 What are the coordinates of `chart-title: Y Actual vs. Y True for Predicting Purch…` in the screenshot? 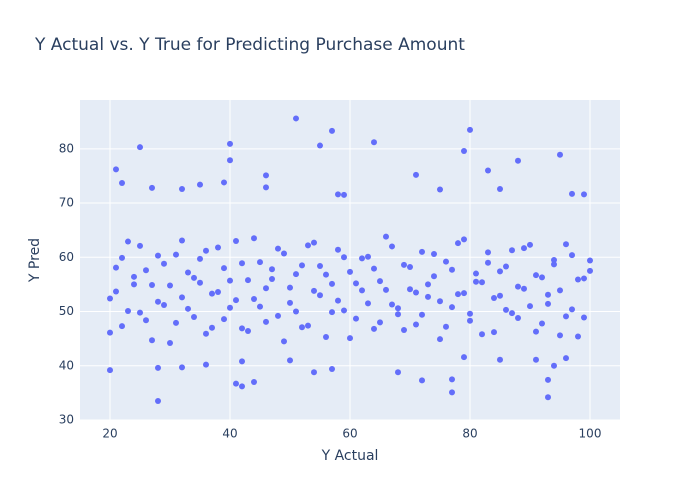 It's located at (249, 45).